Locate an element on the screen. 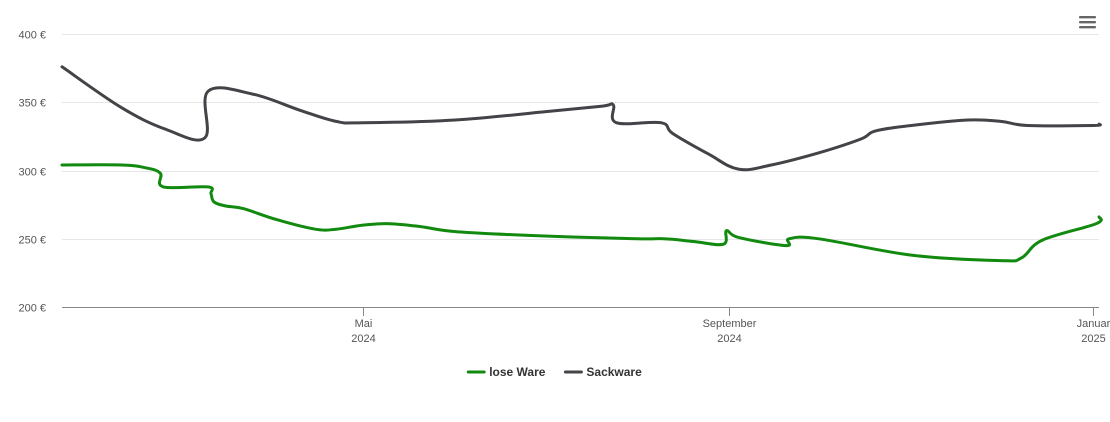 This screenshot has width=1110, height=422. x-tick-label-month: September is located at coordinates (730, 324).